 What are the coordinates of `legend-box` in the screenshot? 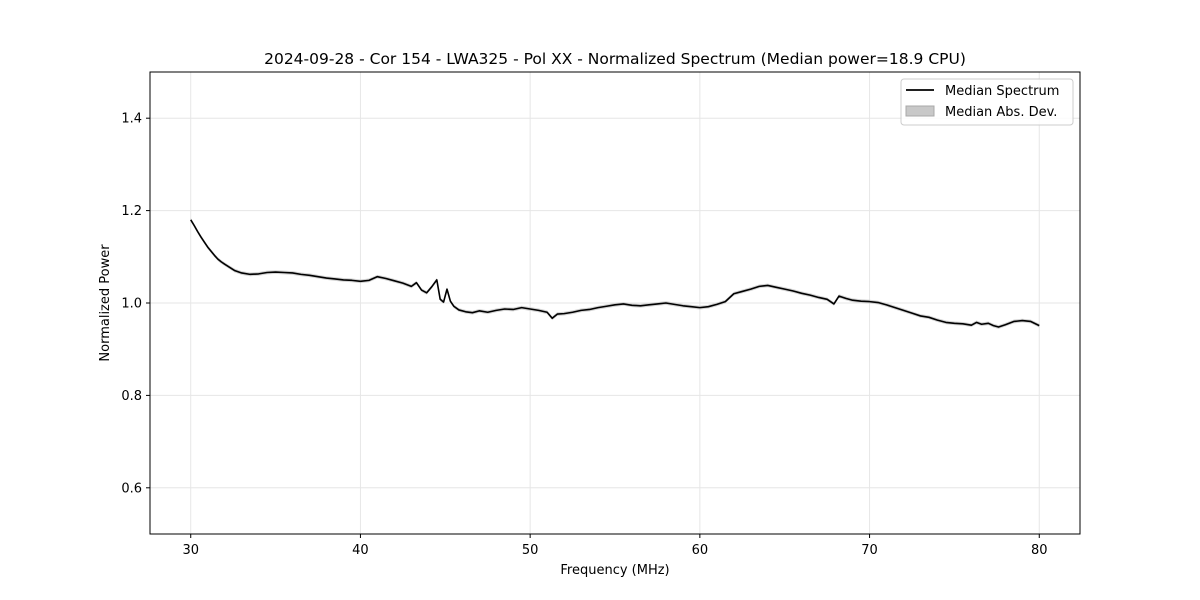 It's located at (987, 102).